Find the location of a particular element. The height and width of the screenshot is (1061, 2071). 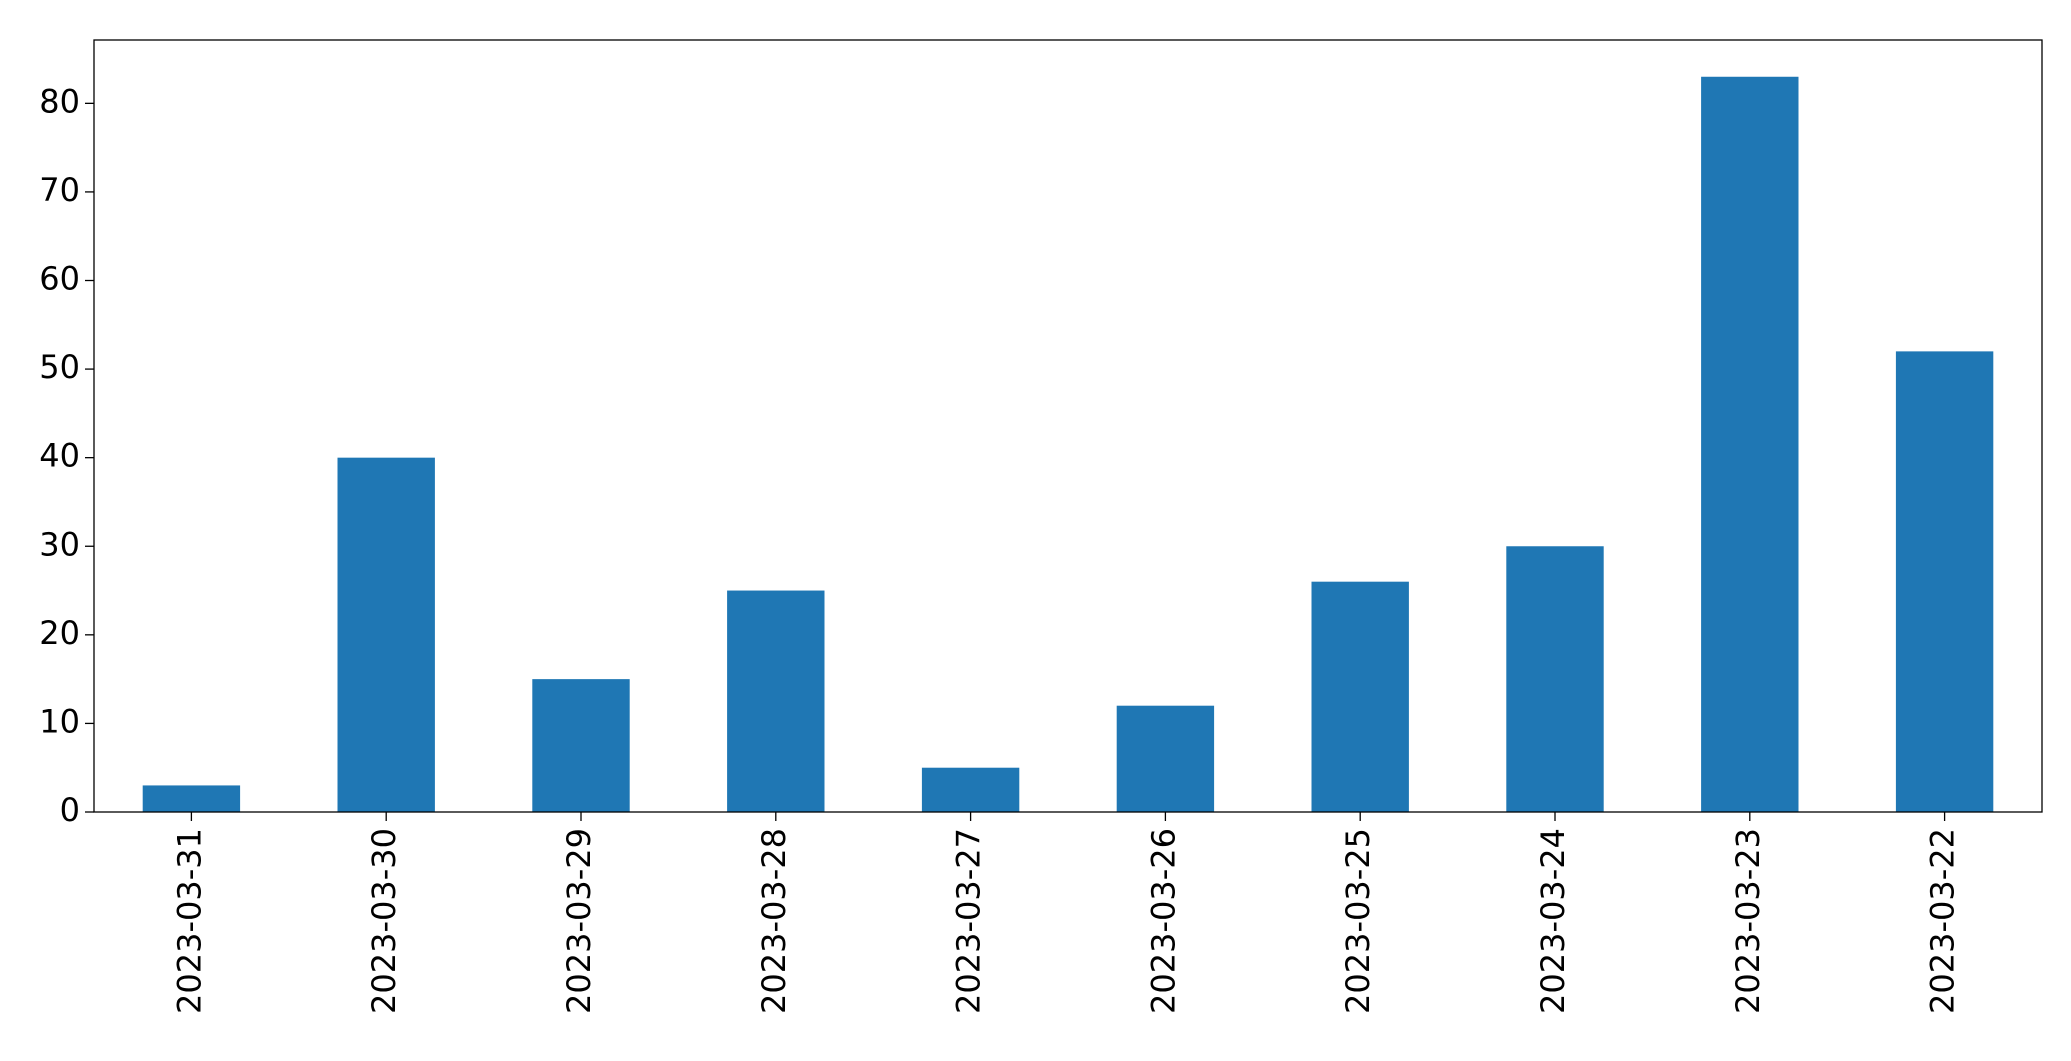

y-tick-label: 0 is located at coordinates (70, 810).